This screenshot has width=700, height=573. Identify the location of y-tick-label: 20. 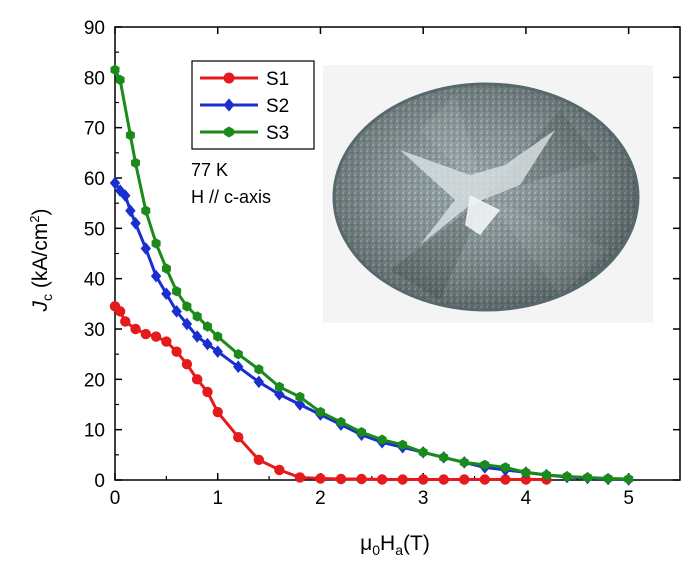
(94, 380).